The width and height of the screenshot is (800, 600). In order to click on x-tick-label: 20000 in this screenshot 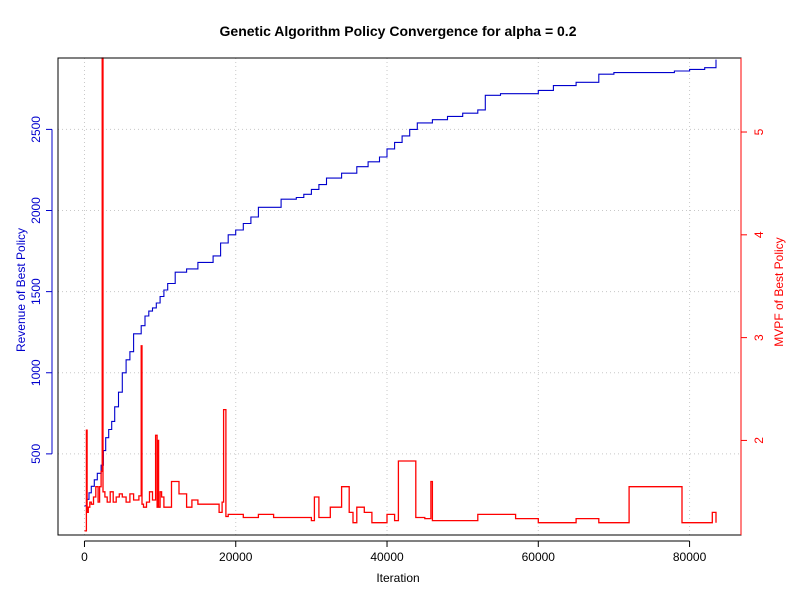, I will do `click(236, 557)`.